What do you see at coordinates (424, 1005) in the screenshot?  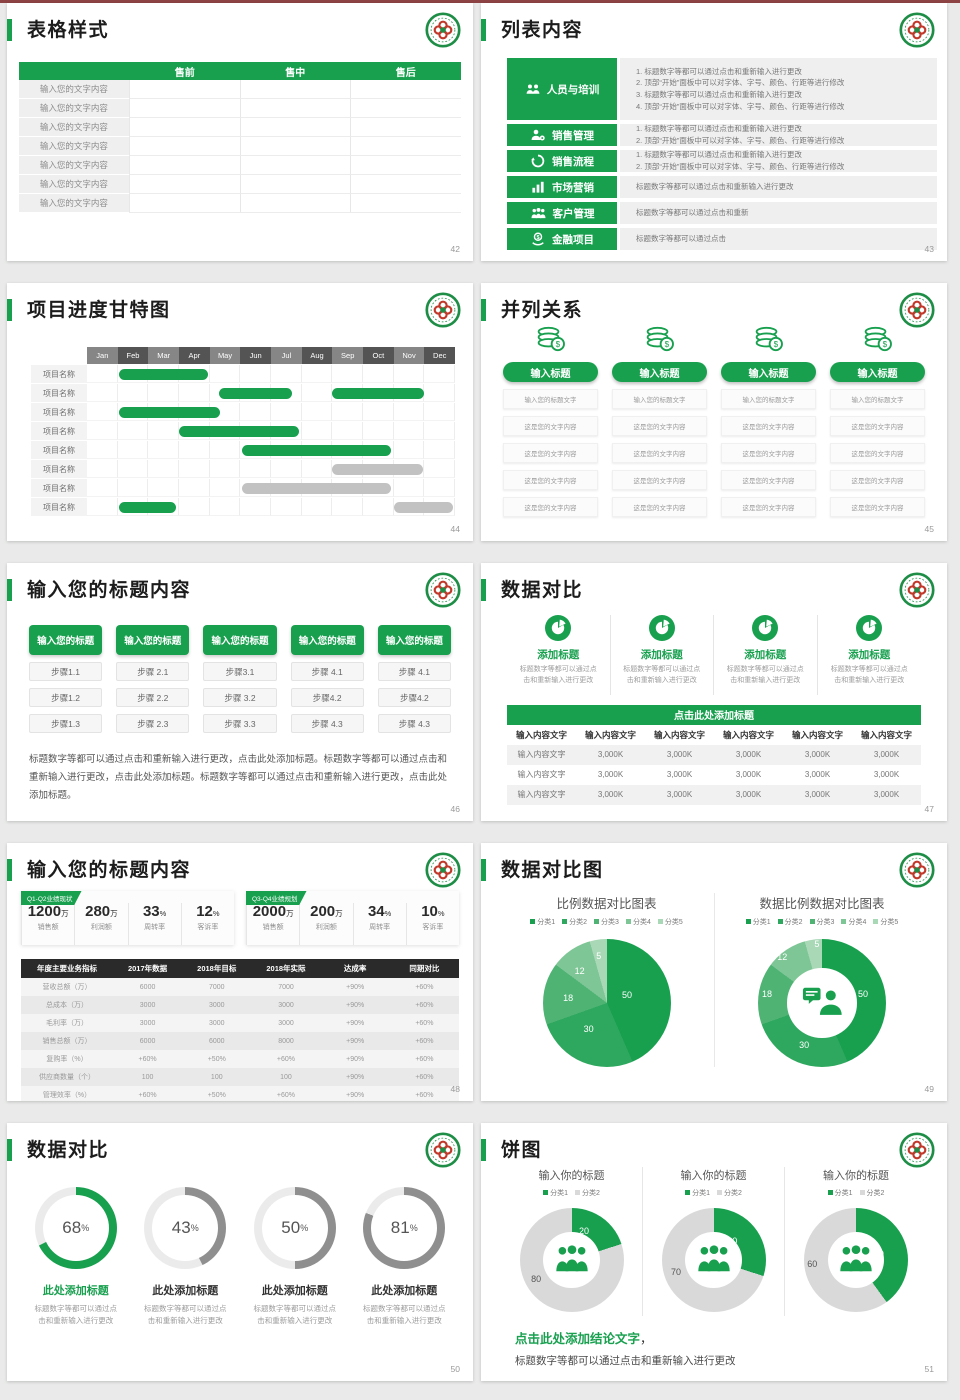 I see `table-cell: +60%` at bounding box center [424, 1005].